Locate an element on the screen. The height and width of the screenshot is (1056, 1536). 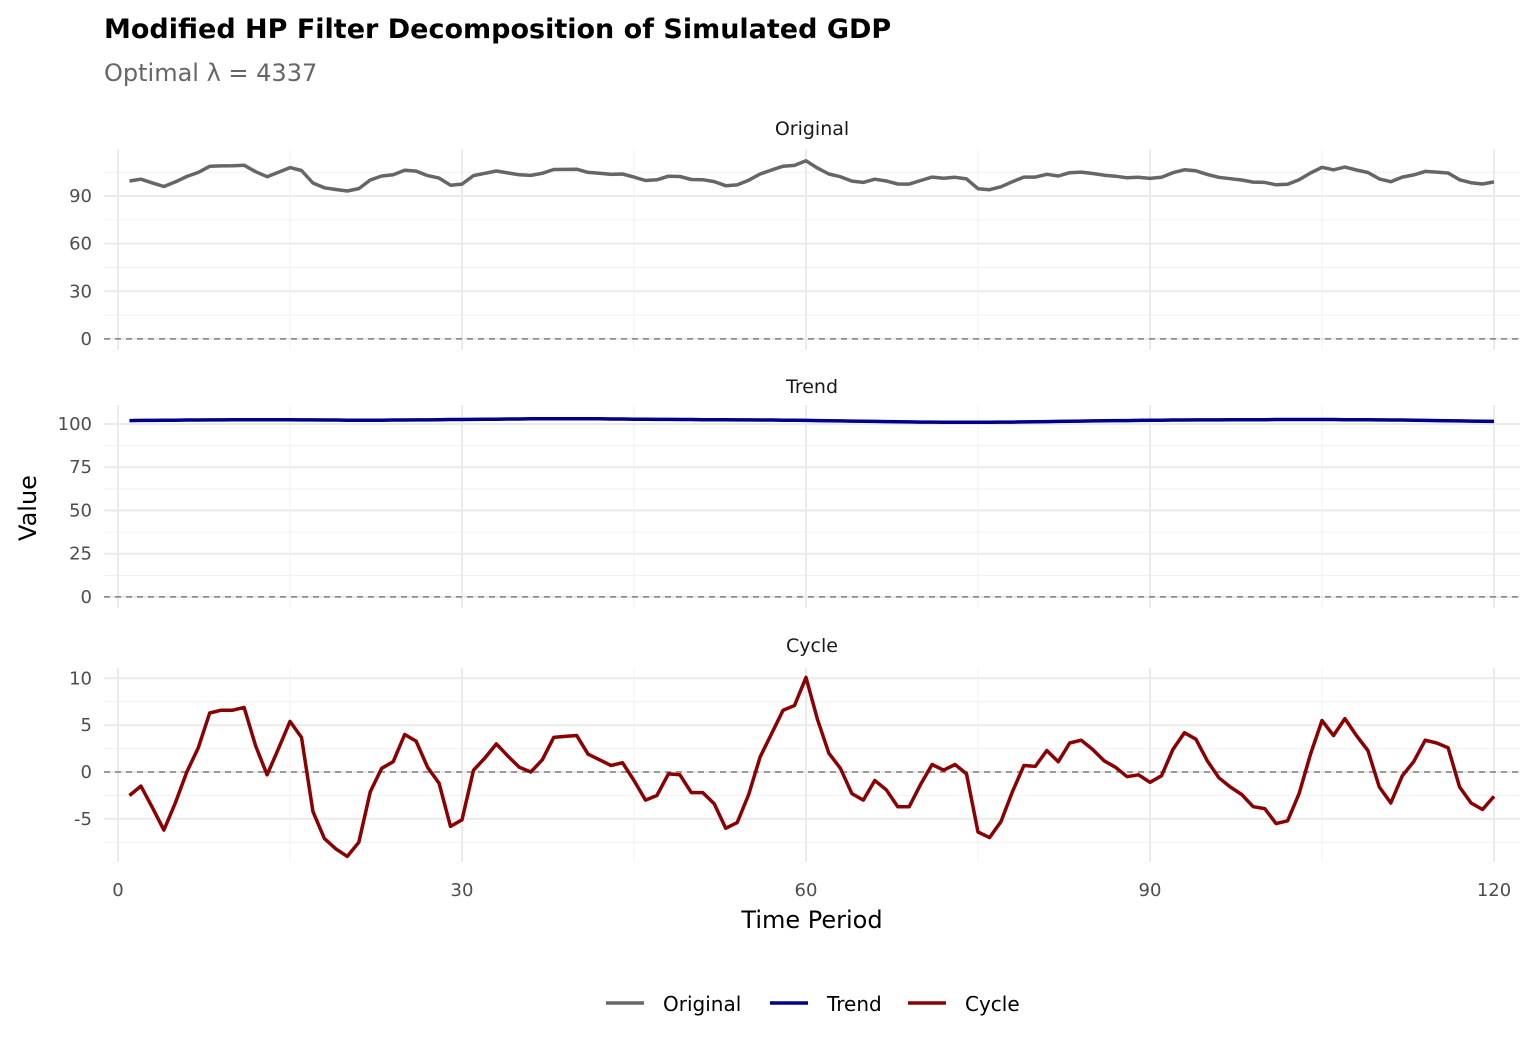
y-axis-title: Value is located at coordinates (28, 508).